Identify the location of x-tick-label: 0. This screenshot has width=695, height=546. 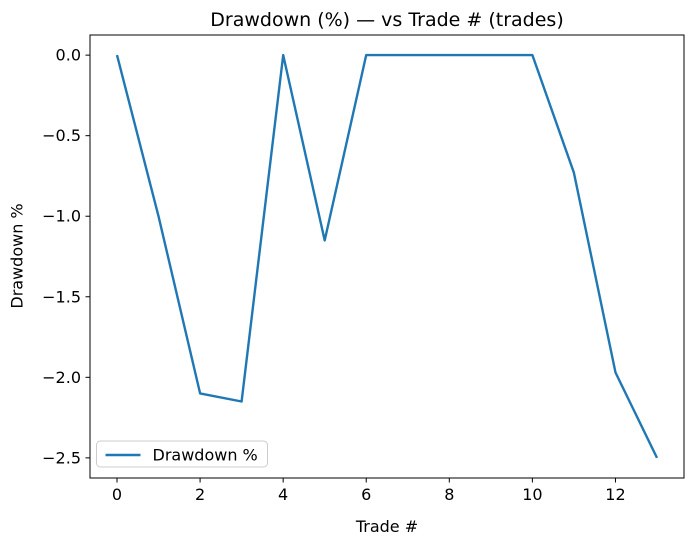
(117, 494).